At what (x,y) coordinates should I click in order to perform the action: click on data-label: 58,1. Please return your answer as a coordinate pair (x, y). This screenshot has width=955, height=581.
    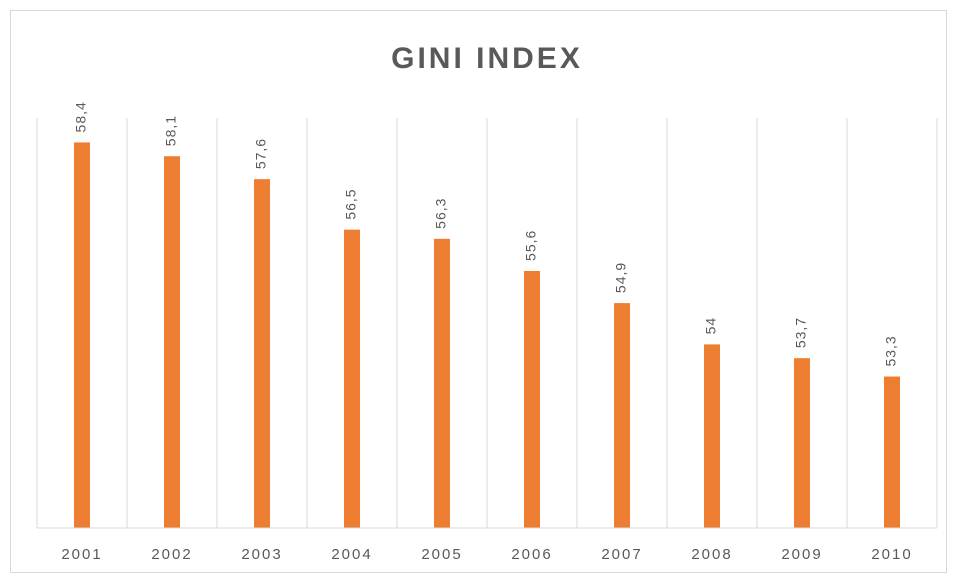
    Looking at the image, I should click on (171, 130).